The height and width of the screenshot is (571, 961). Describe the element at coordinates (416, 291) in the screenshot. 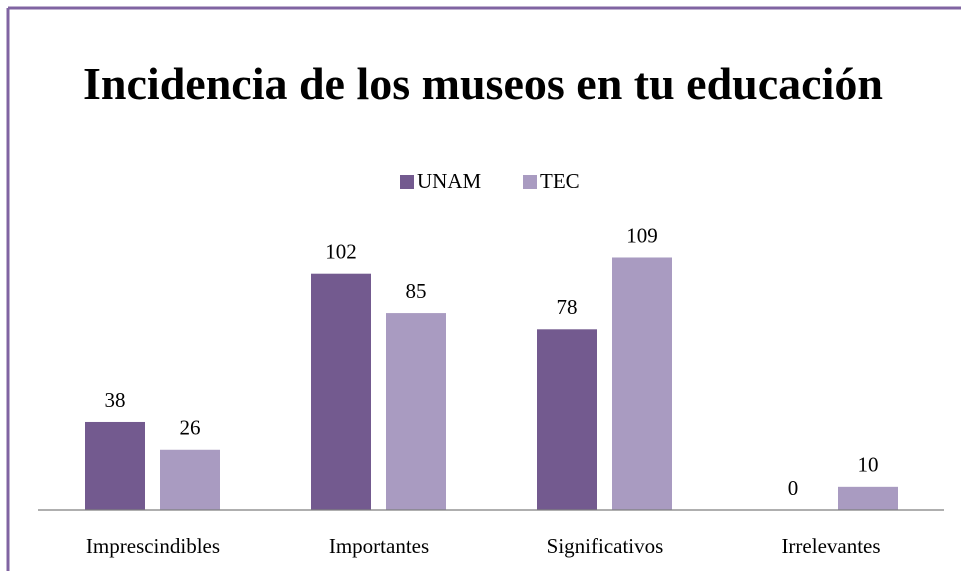

I see `data-label: 85` at that location.